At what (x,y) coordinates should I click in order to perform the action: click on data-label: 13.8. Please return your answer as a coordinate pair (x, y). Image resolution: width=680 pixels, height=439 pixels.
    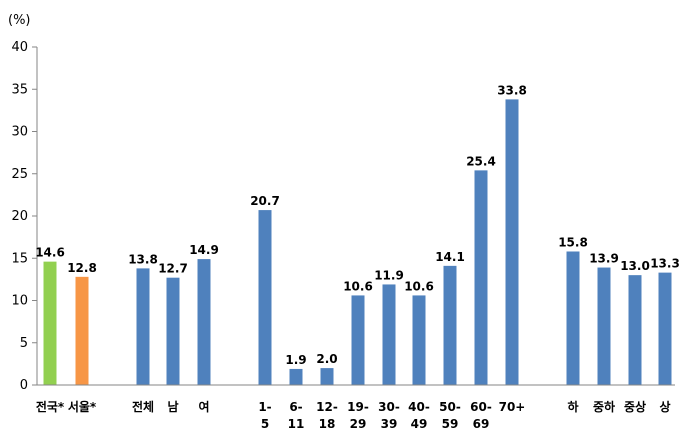
    Looking at the image, I should click on (143, 259).